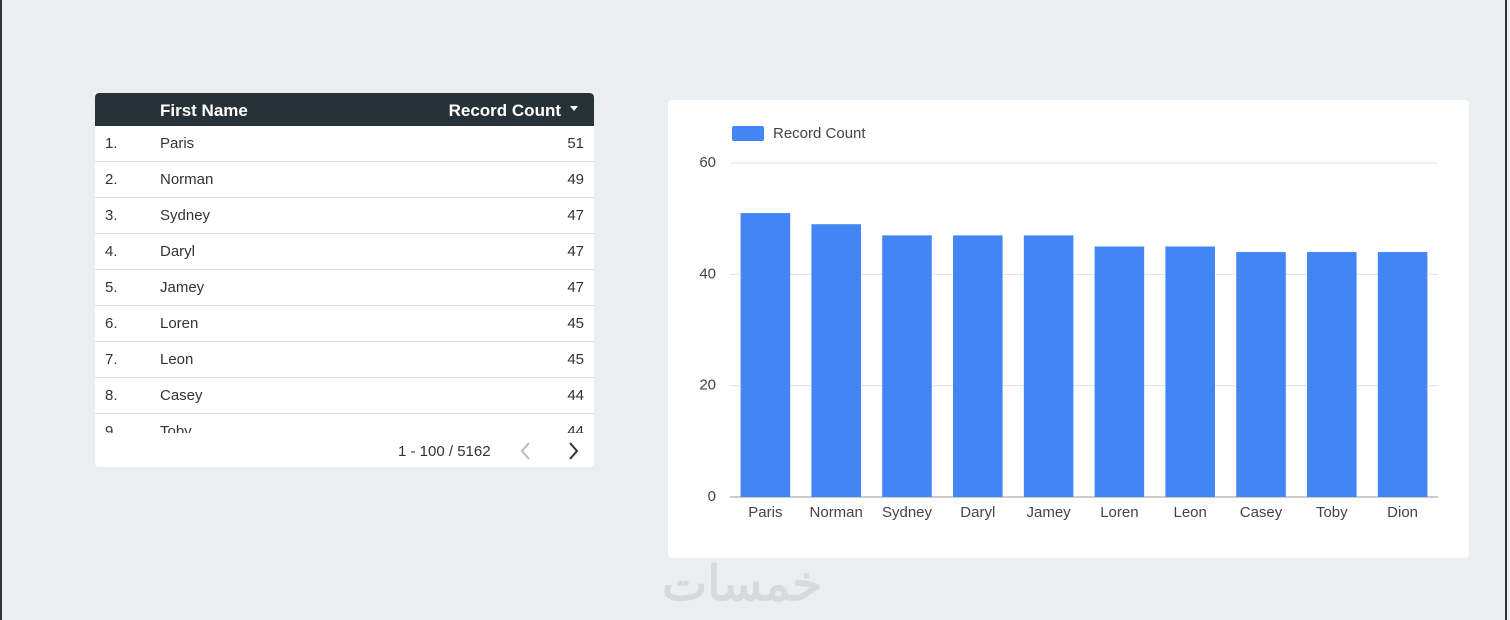 The width and height of the screenshot is (1510, 620). Describe the element at coordinates (1190, 512) in the screenshot. I see `x-tick-label: Leon` at that location.